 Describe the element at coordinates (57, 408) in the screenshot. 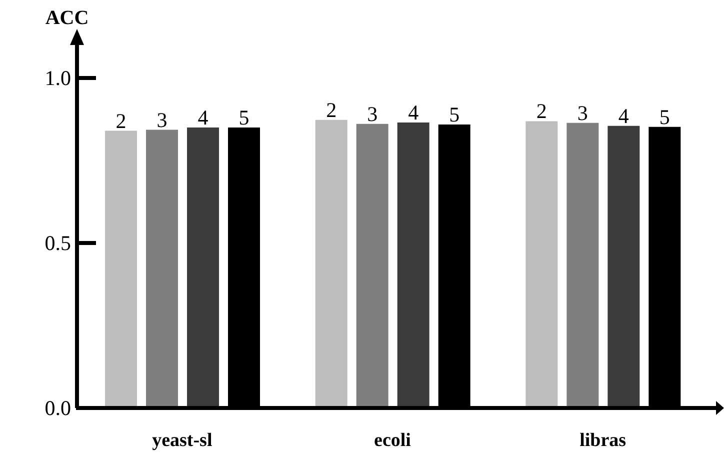

I see `y-tick-label: 0.0` at that location.